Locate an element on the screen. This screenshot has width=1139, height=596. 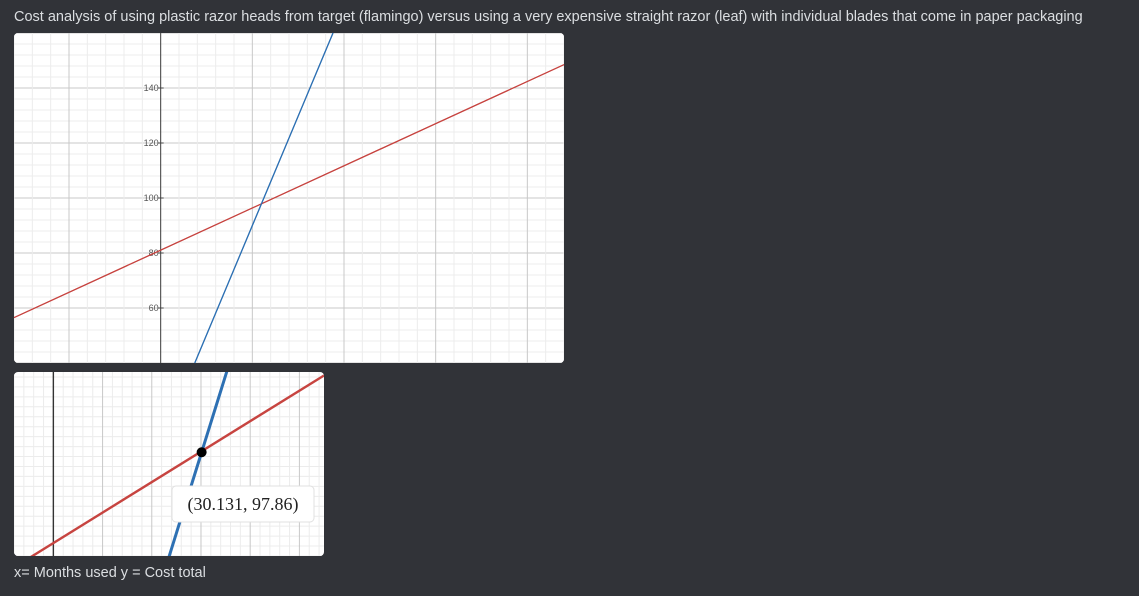
graph-small-grid is located at coordinates (169, 464).